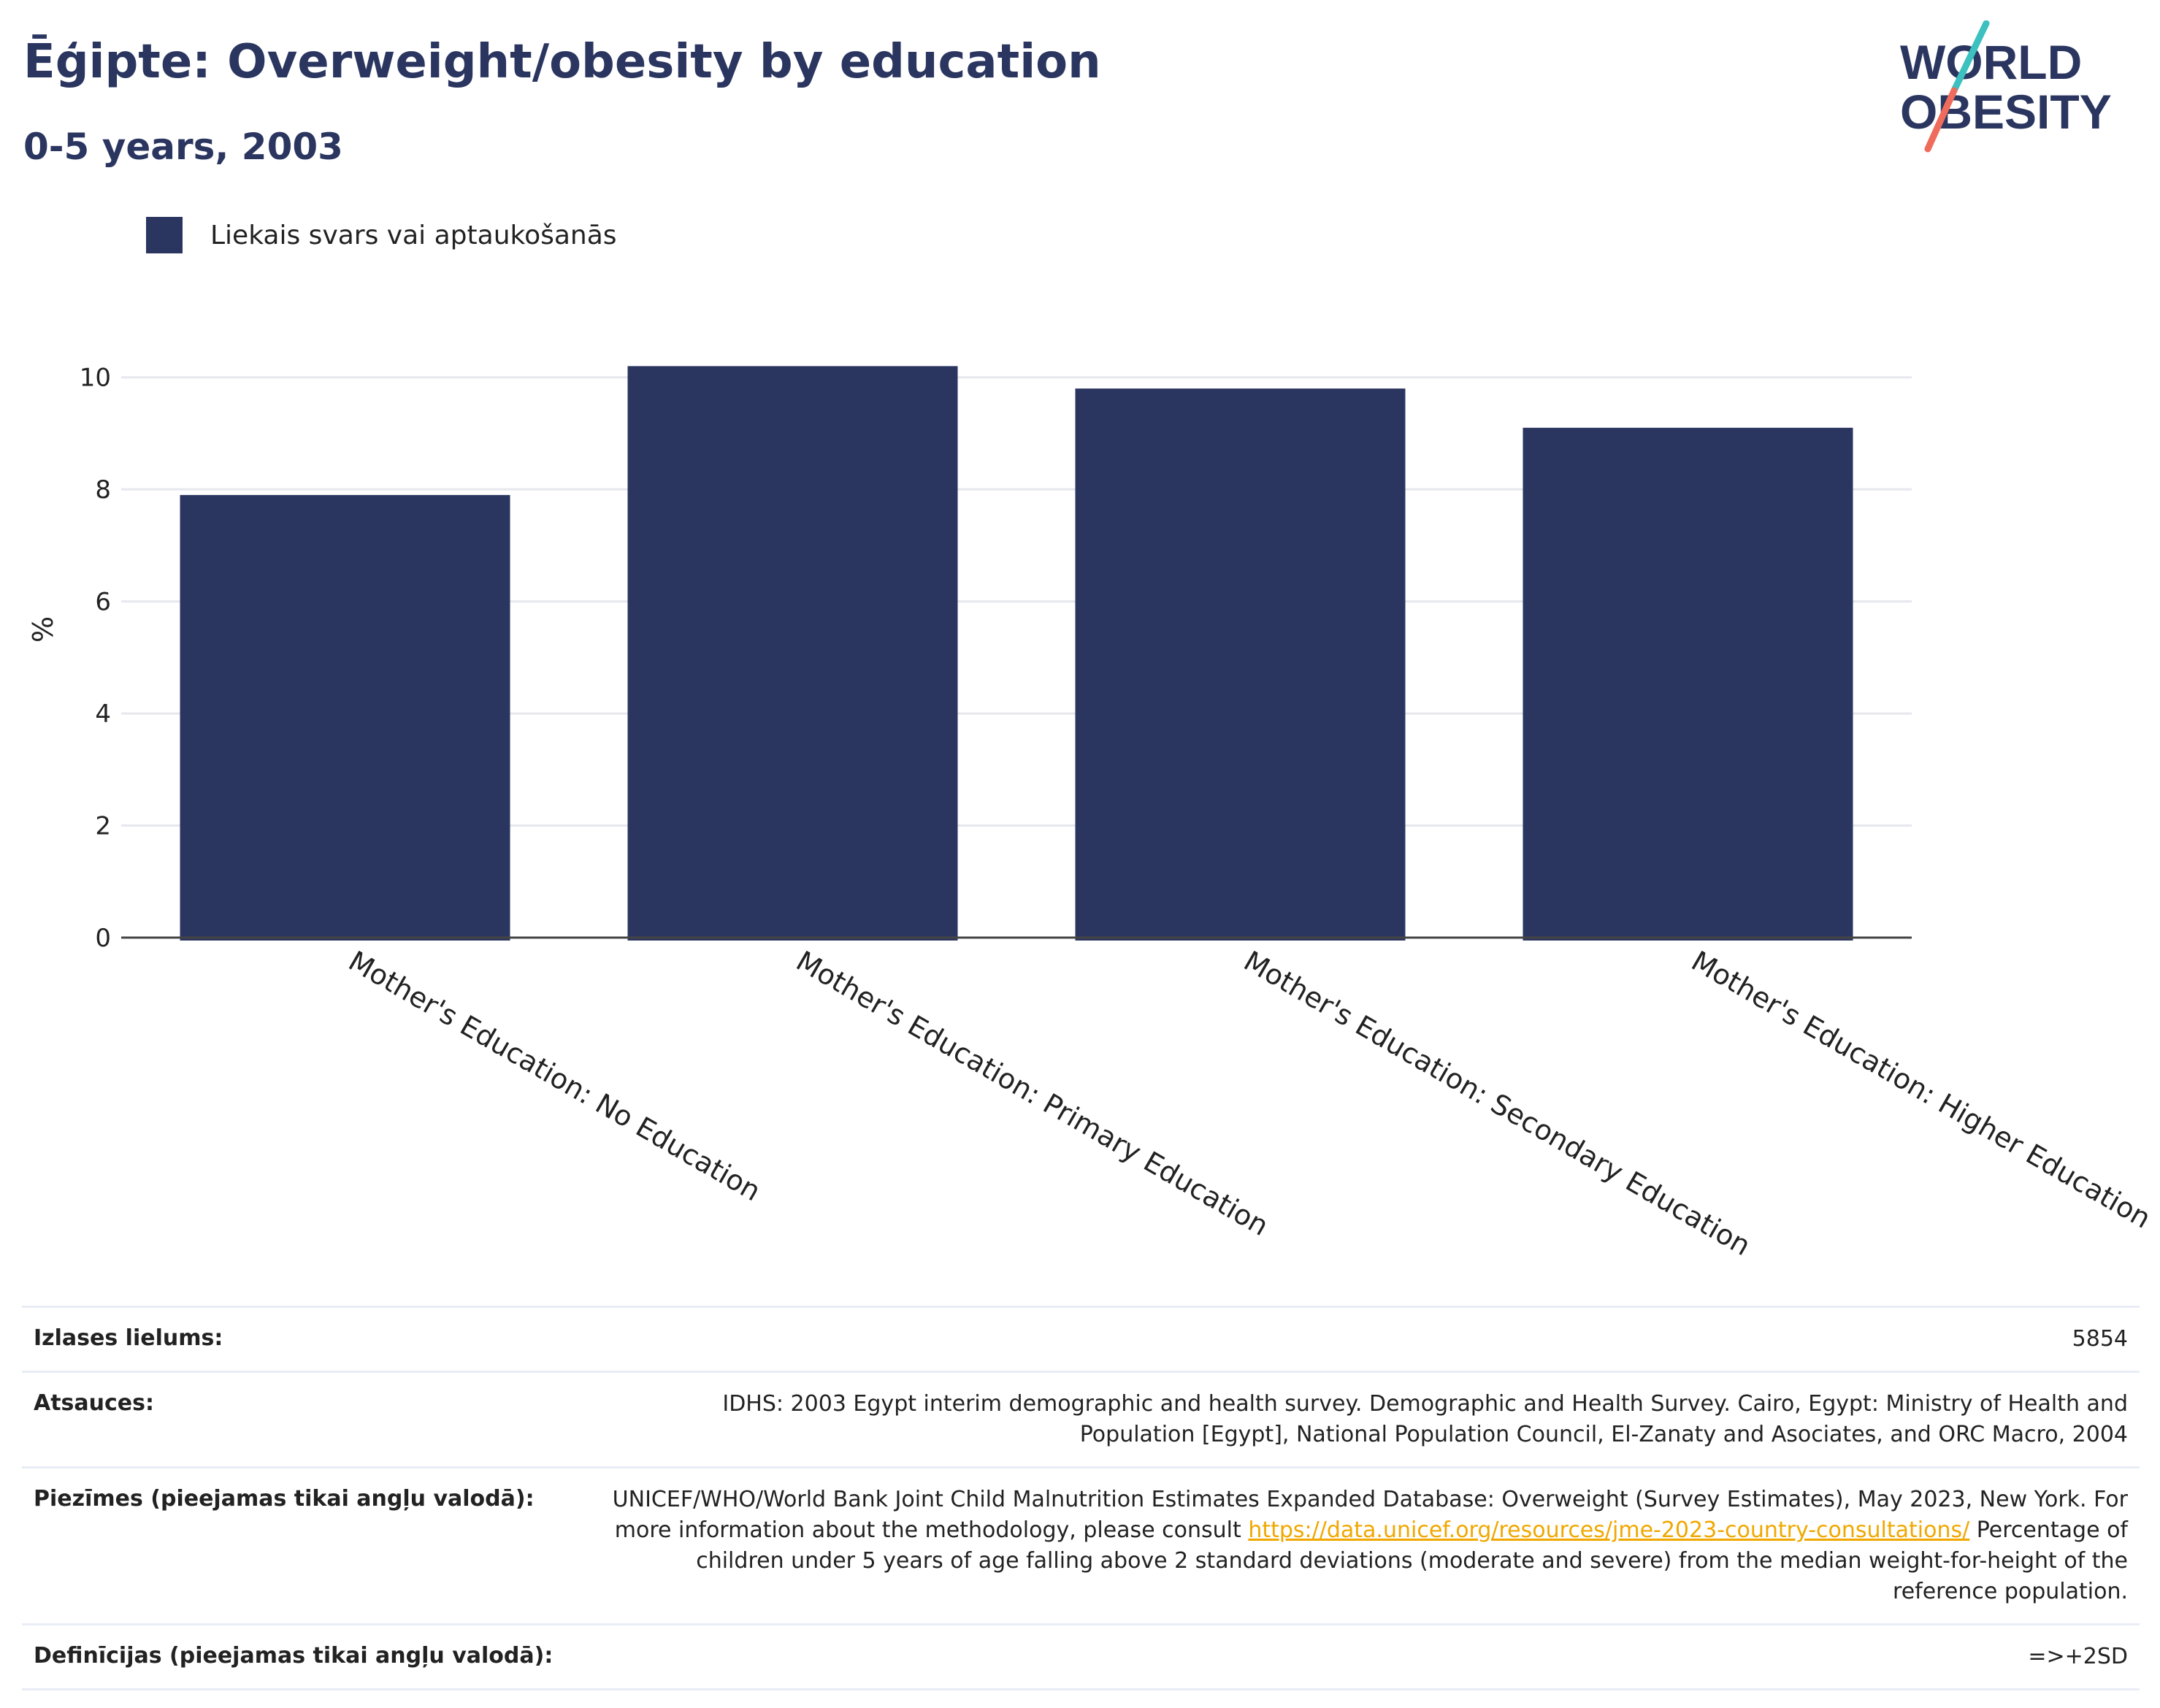  Describe the element at coordinates (103, 938) in the screenshot. I see `y-tick-label: 0` at that location.